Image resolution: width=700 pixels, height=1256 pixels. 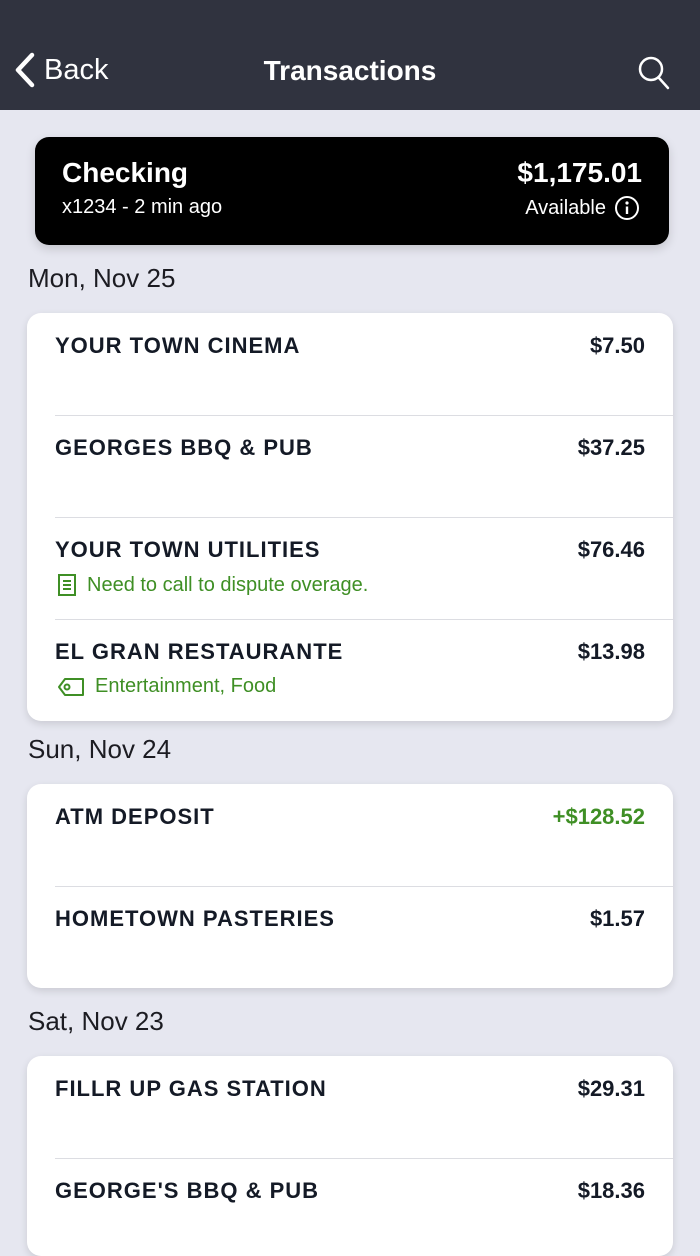 What do you see at coordinates (25, 70) in the screenshot?
I see `chevron-left-icon` at bounding box center [25, 70].